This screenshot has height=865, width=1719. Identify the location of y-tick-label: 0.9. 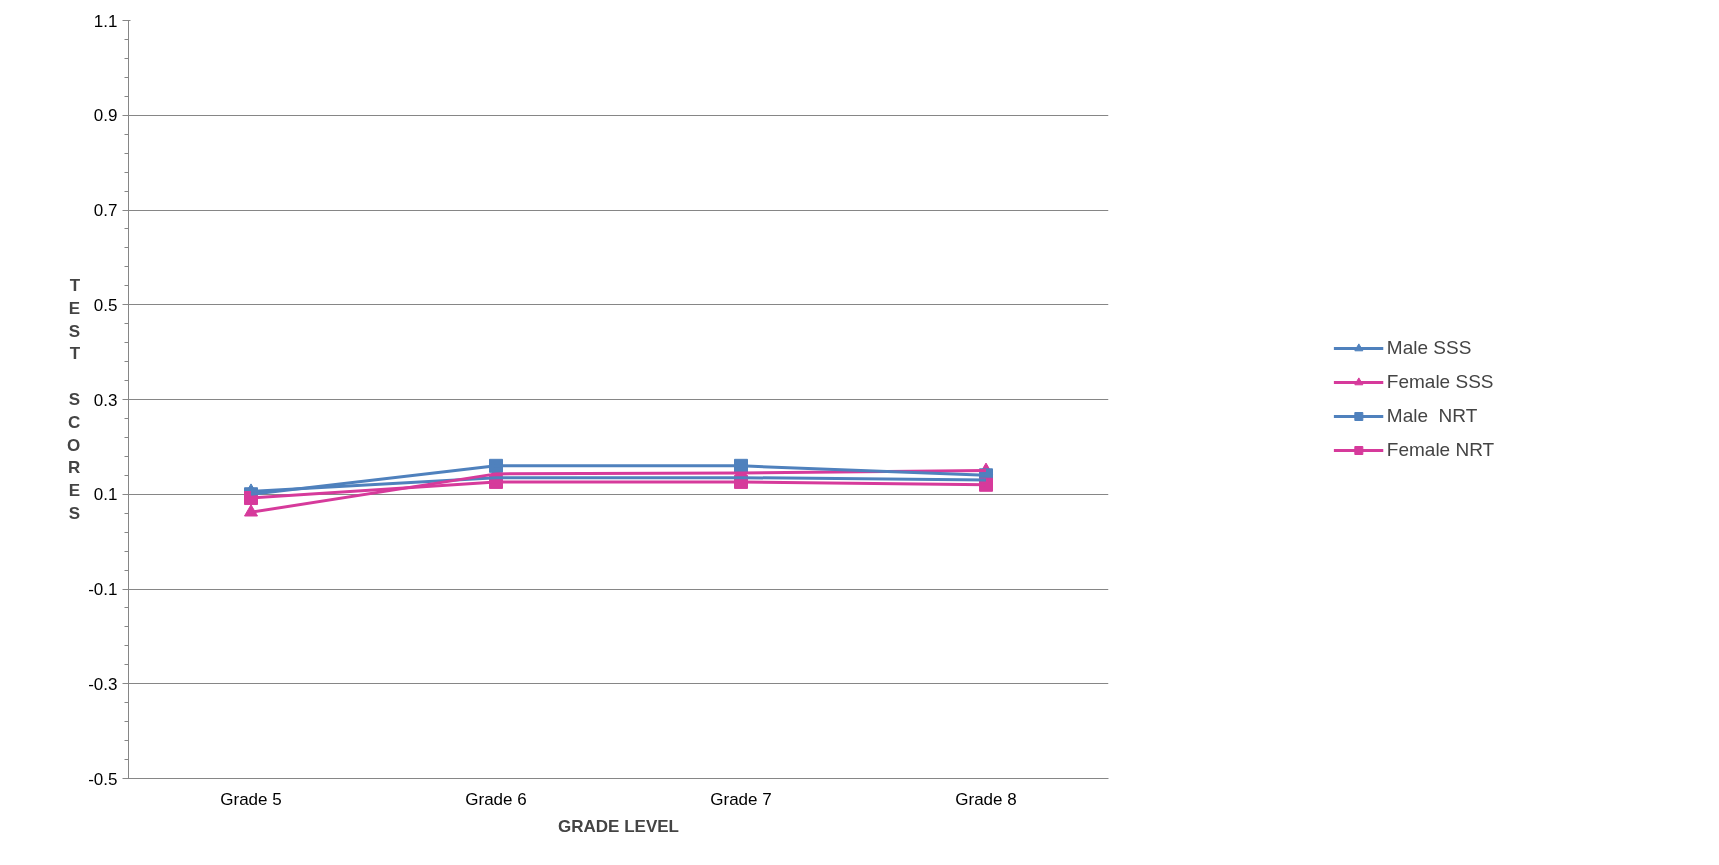
(105, 116).